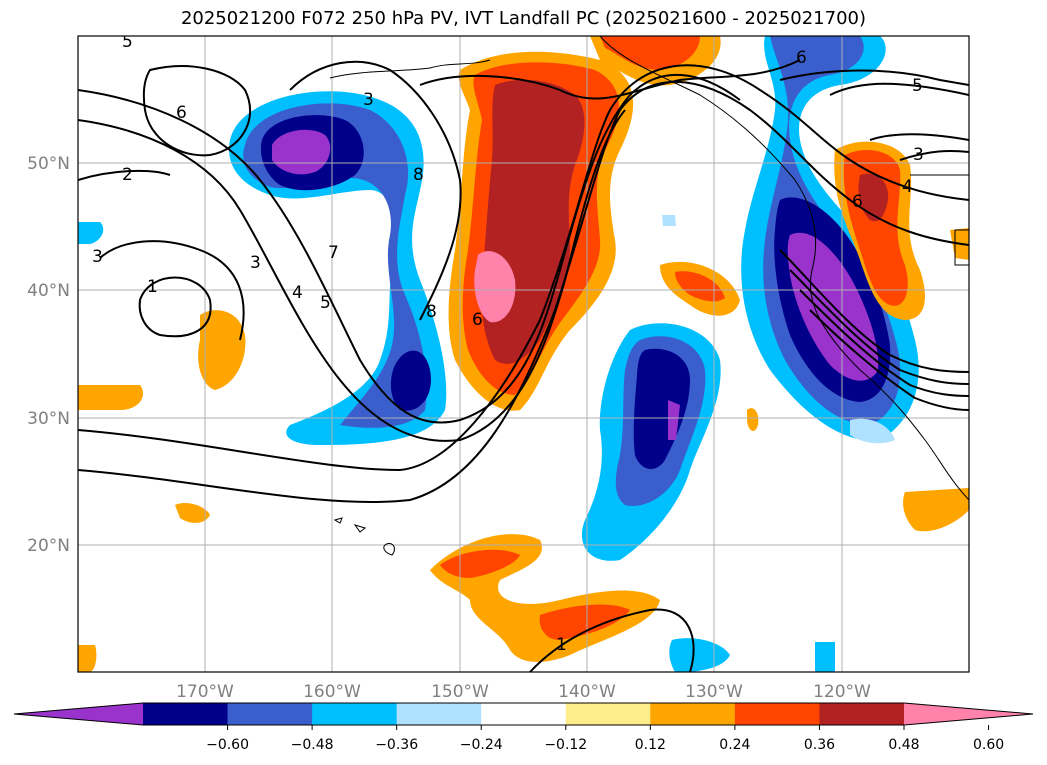  I want to click on positive-region-central-core, so click(495, 287).